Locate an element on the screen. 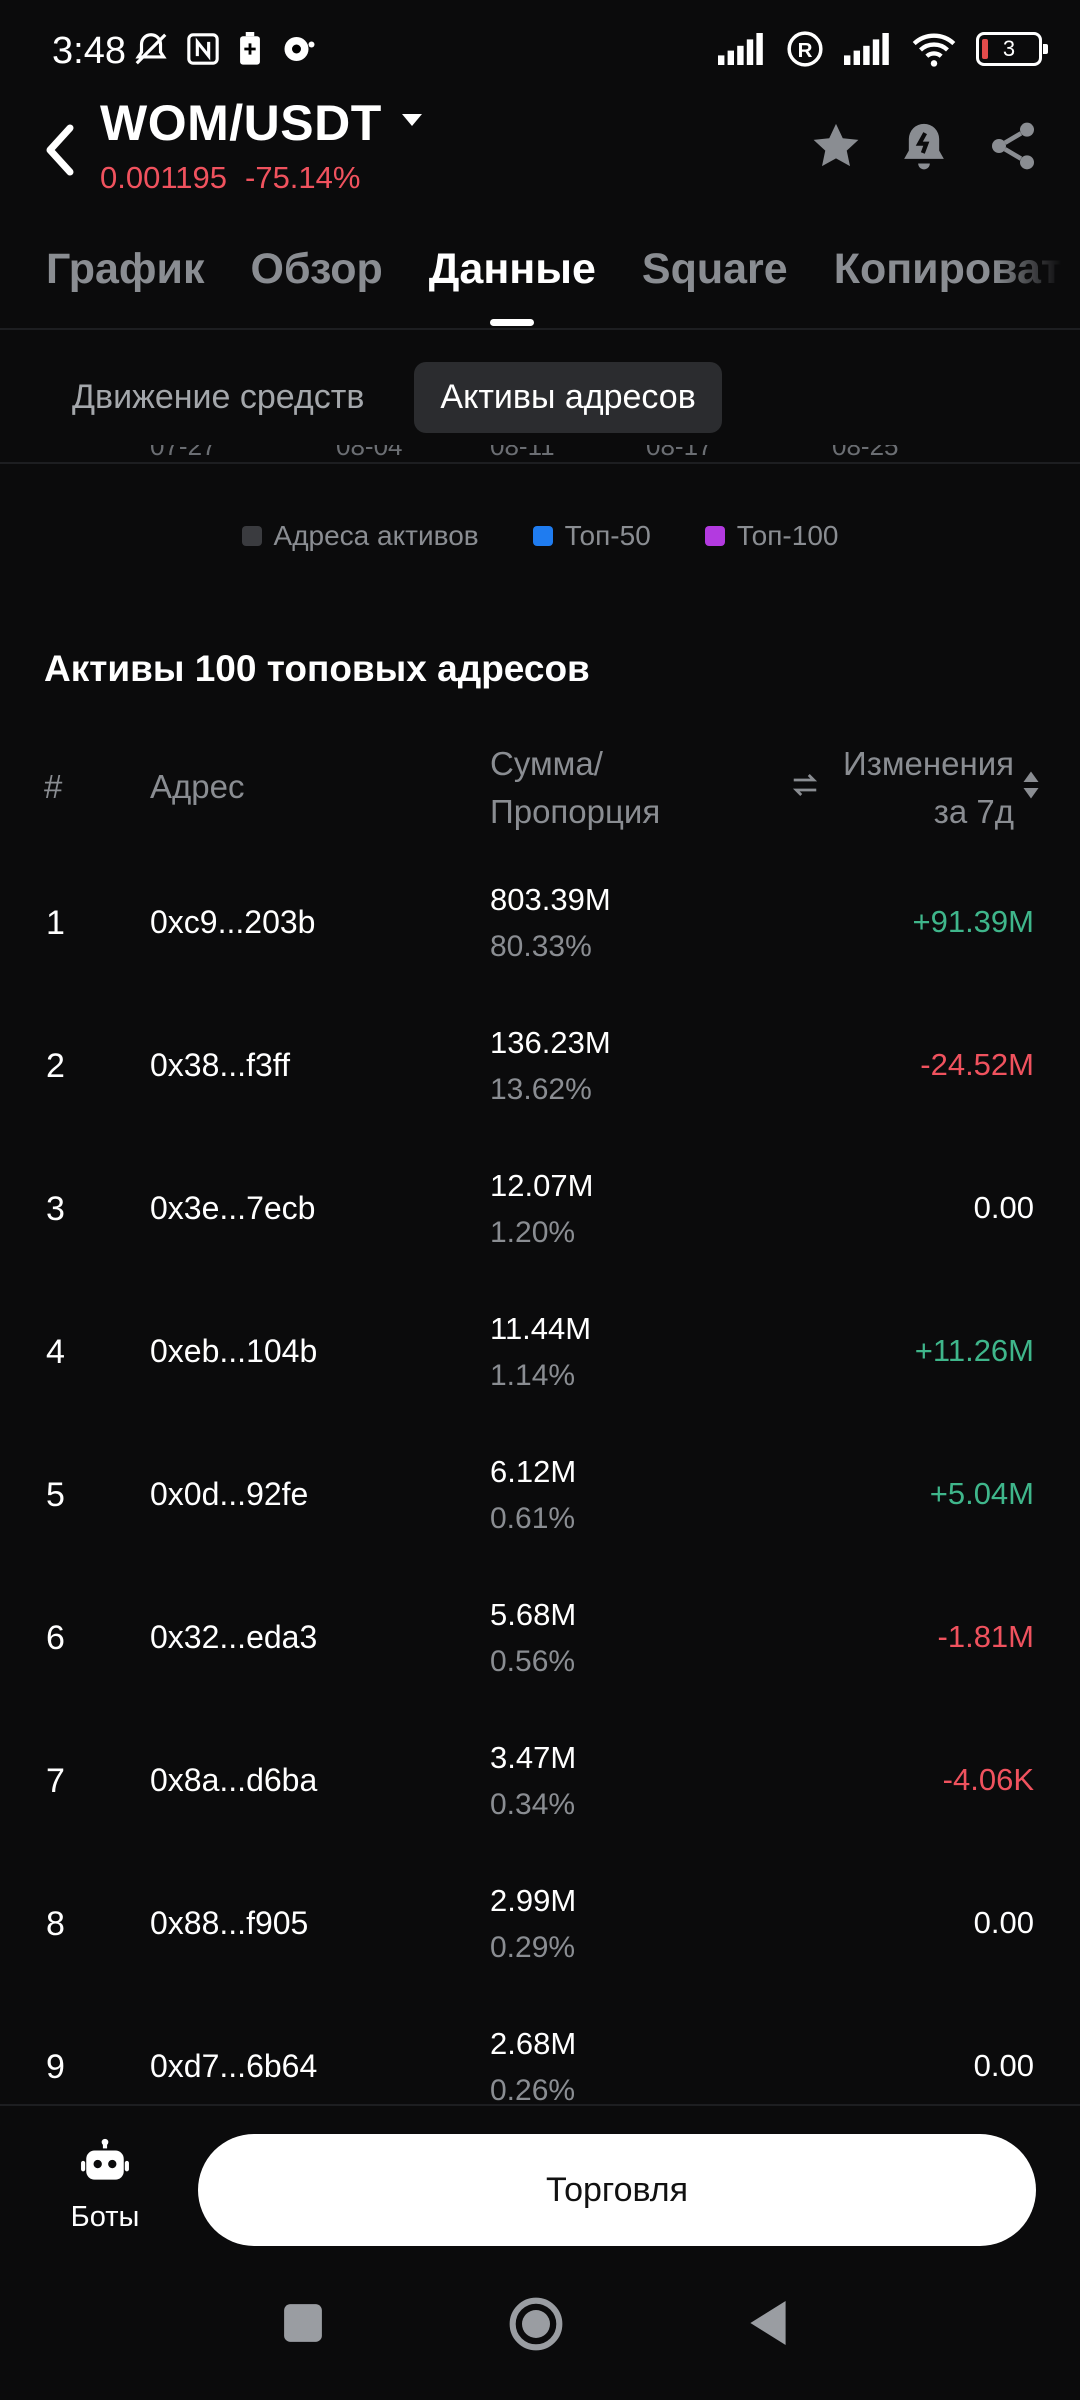 This screenshot has height=2400, width=1080. sort-icon is located at coordinates (1031, 785).